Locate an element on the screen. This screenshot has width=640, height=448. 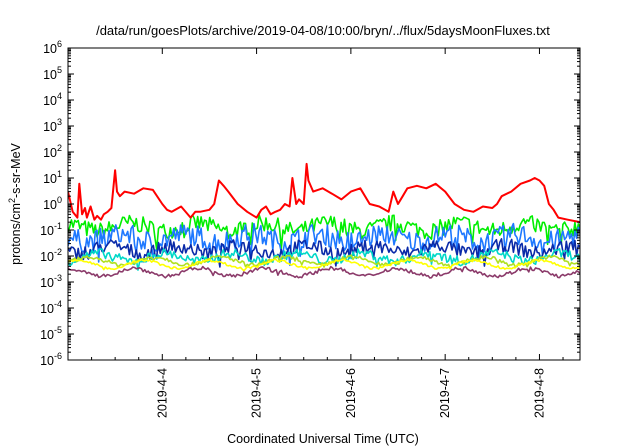
y-tick-label: 10⁻³ is located at coordinates (51, 281).